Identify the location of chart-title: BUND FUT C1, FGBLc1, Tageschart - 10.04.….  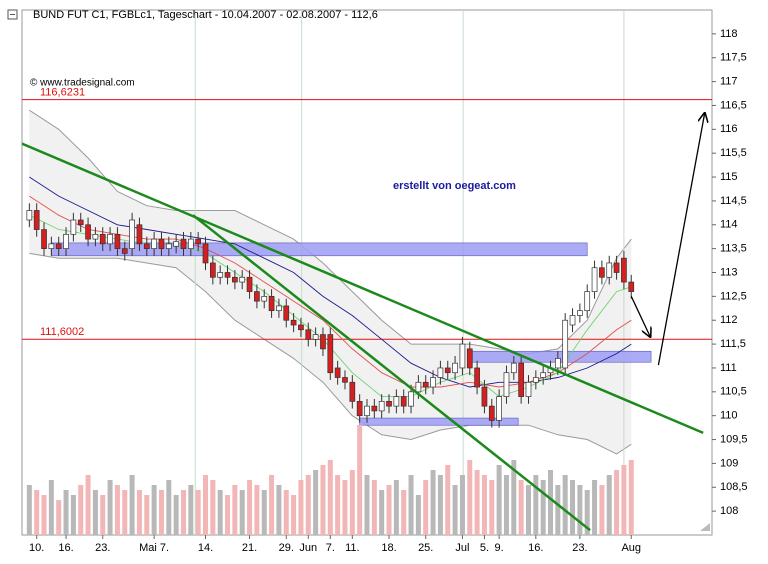
(205, 15).